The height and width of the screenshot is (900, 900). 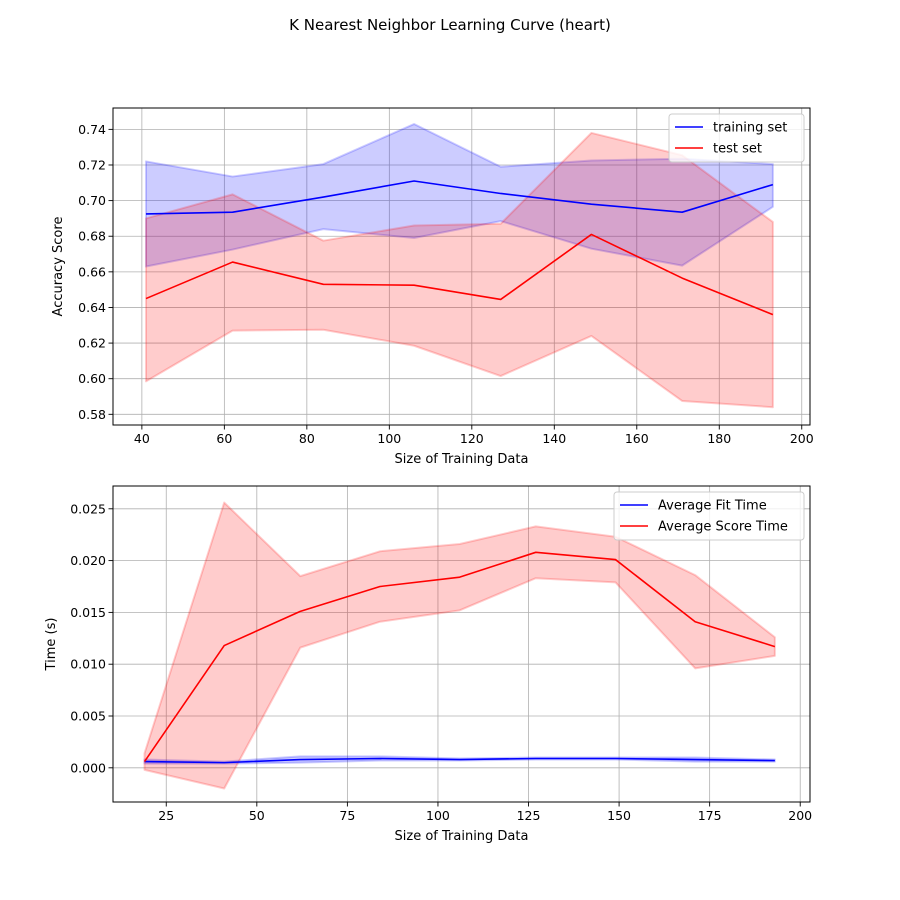 I want to click on legend-label-0: training set, so click(x=750, y=128).